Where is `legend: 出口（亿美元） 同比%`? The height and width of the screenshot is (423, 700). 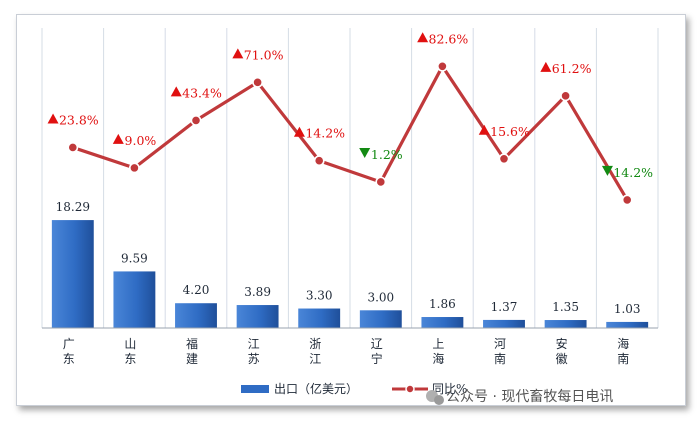 legend: 出口（亿美元） 同比% is located at coordinates (354, 388).